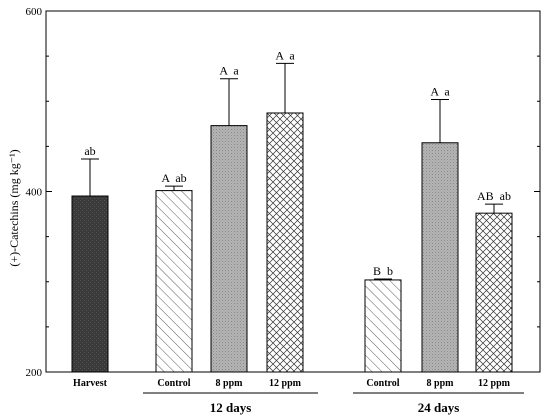 The image size is (550, 420). Describe the element at coordinates (383, 271) in the screenshot. I see `significance-letters: B b` at that location.